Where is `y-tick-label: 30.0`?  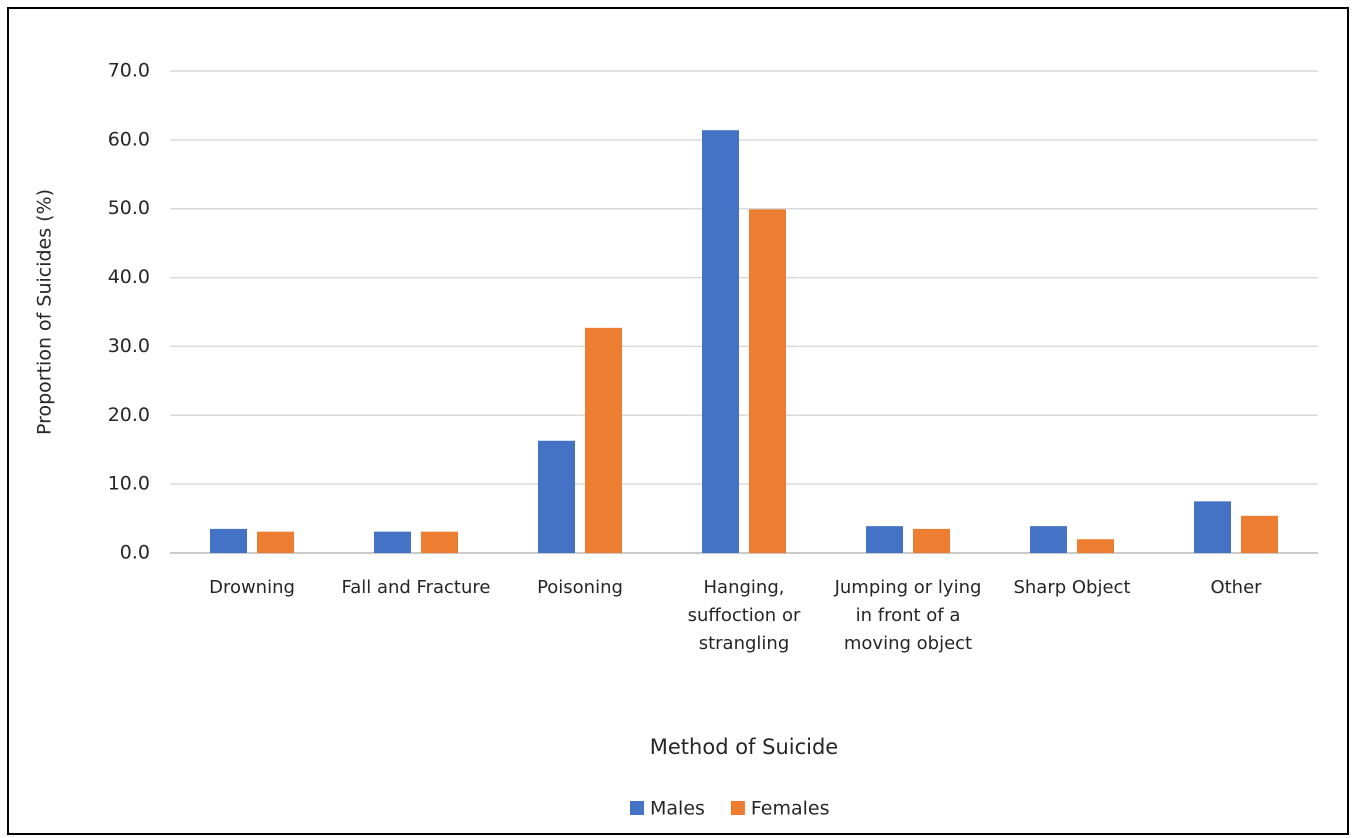 y-tick-label: 30.0 is located at coordinates (129, 346).